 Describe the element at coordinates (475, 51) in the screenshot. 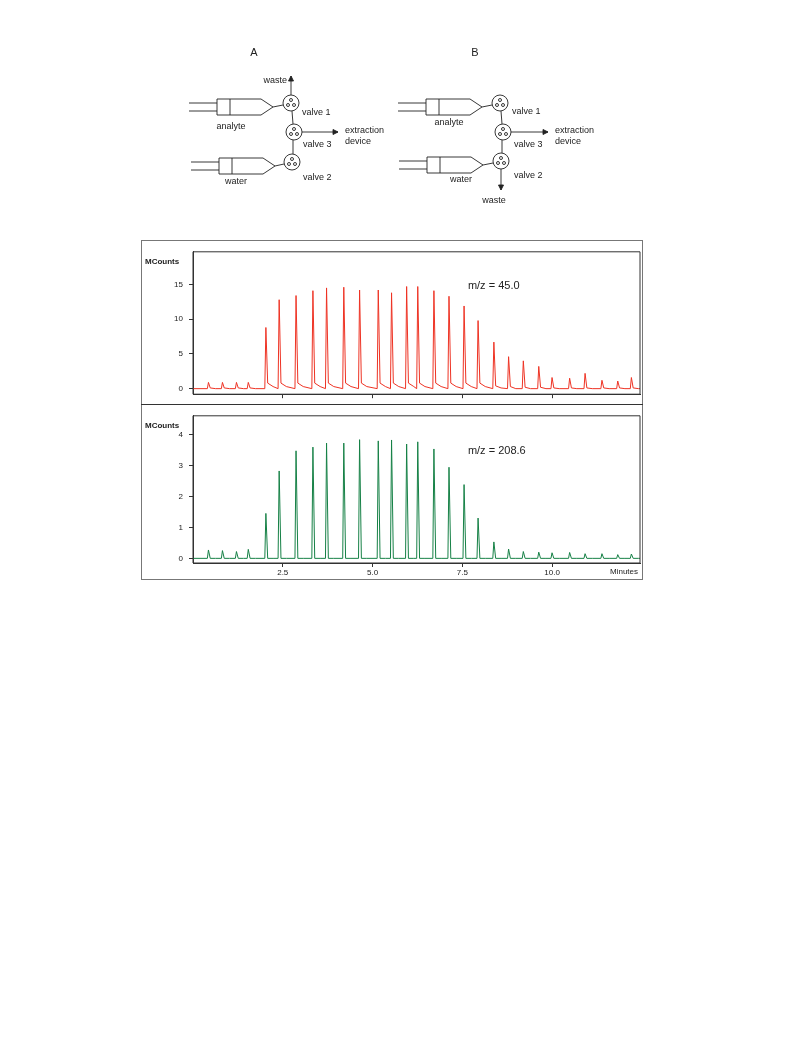

I see `text: B` at that location.